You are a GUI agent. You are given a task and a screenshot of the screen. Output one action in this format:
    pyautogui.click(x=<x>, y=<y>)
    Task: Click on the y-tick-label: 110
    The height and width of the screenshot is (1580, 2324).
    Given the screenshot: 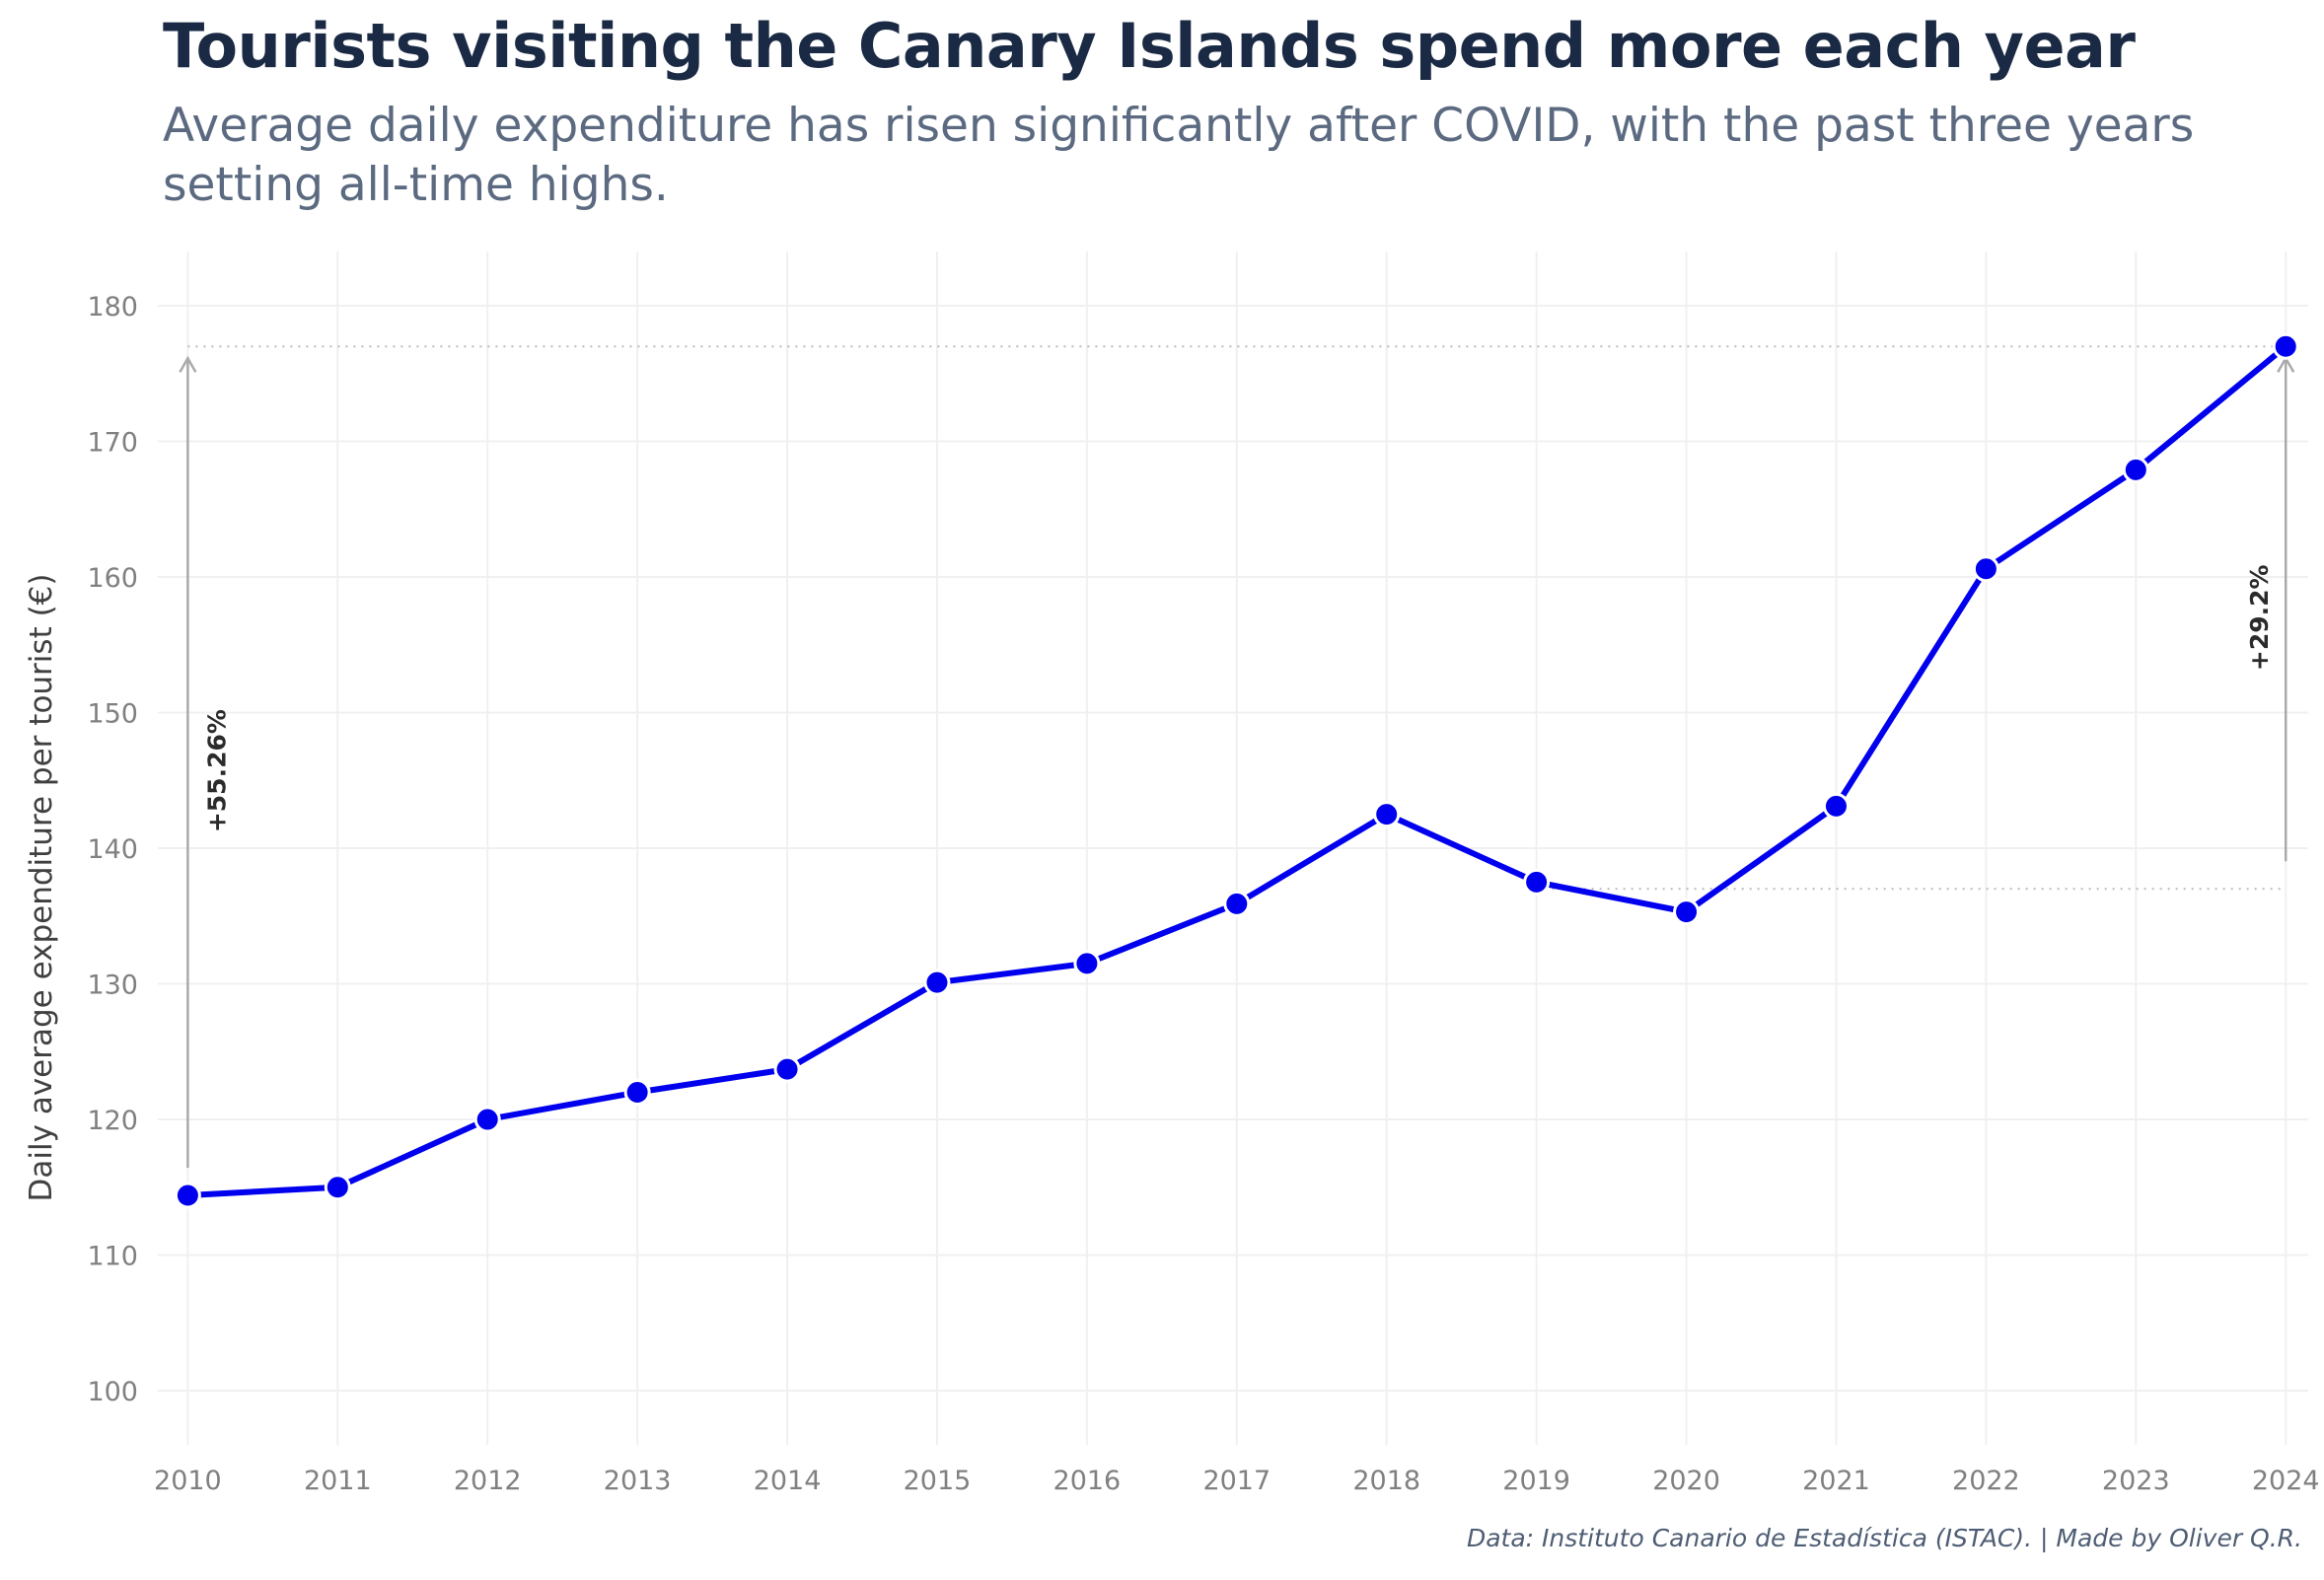 What is the action you would take?
    pyautogui.click(x=112, y=1257)
    